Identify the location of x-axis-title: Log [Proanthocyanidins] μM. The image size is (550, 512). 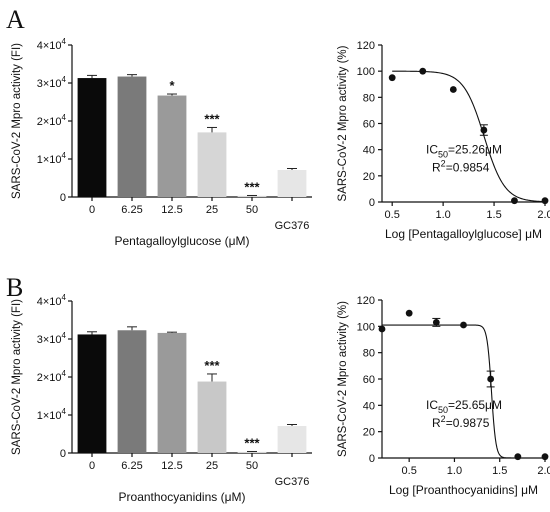
(463, 490).